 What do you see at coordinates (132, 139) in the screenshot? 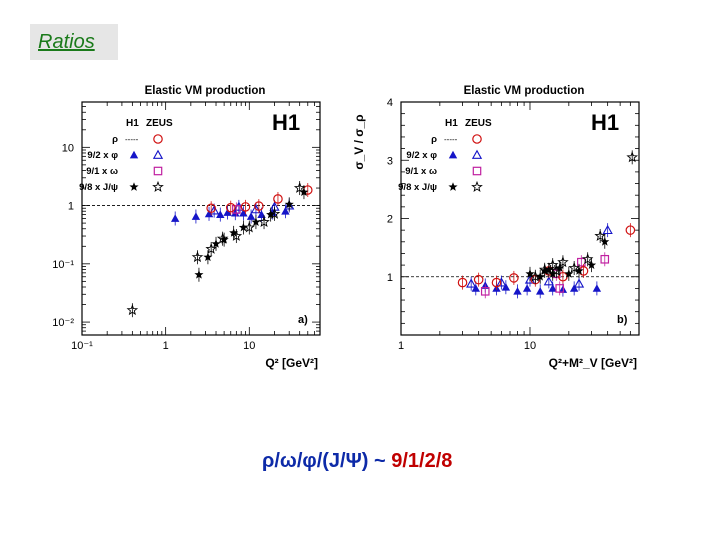
I see `legend-h1-dash: -----` at bounding box center [132, 139].